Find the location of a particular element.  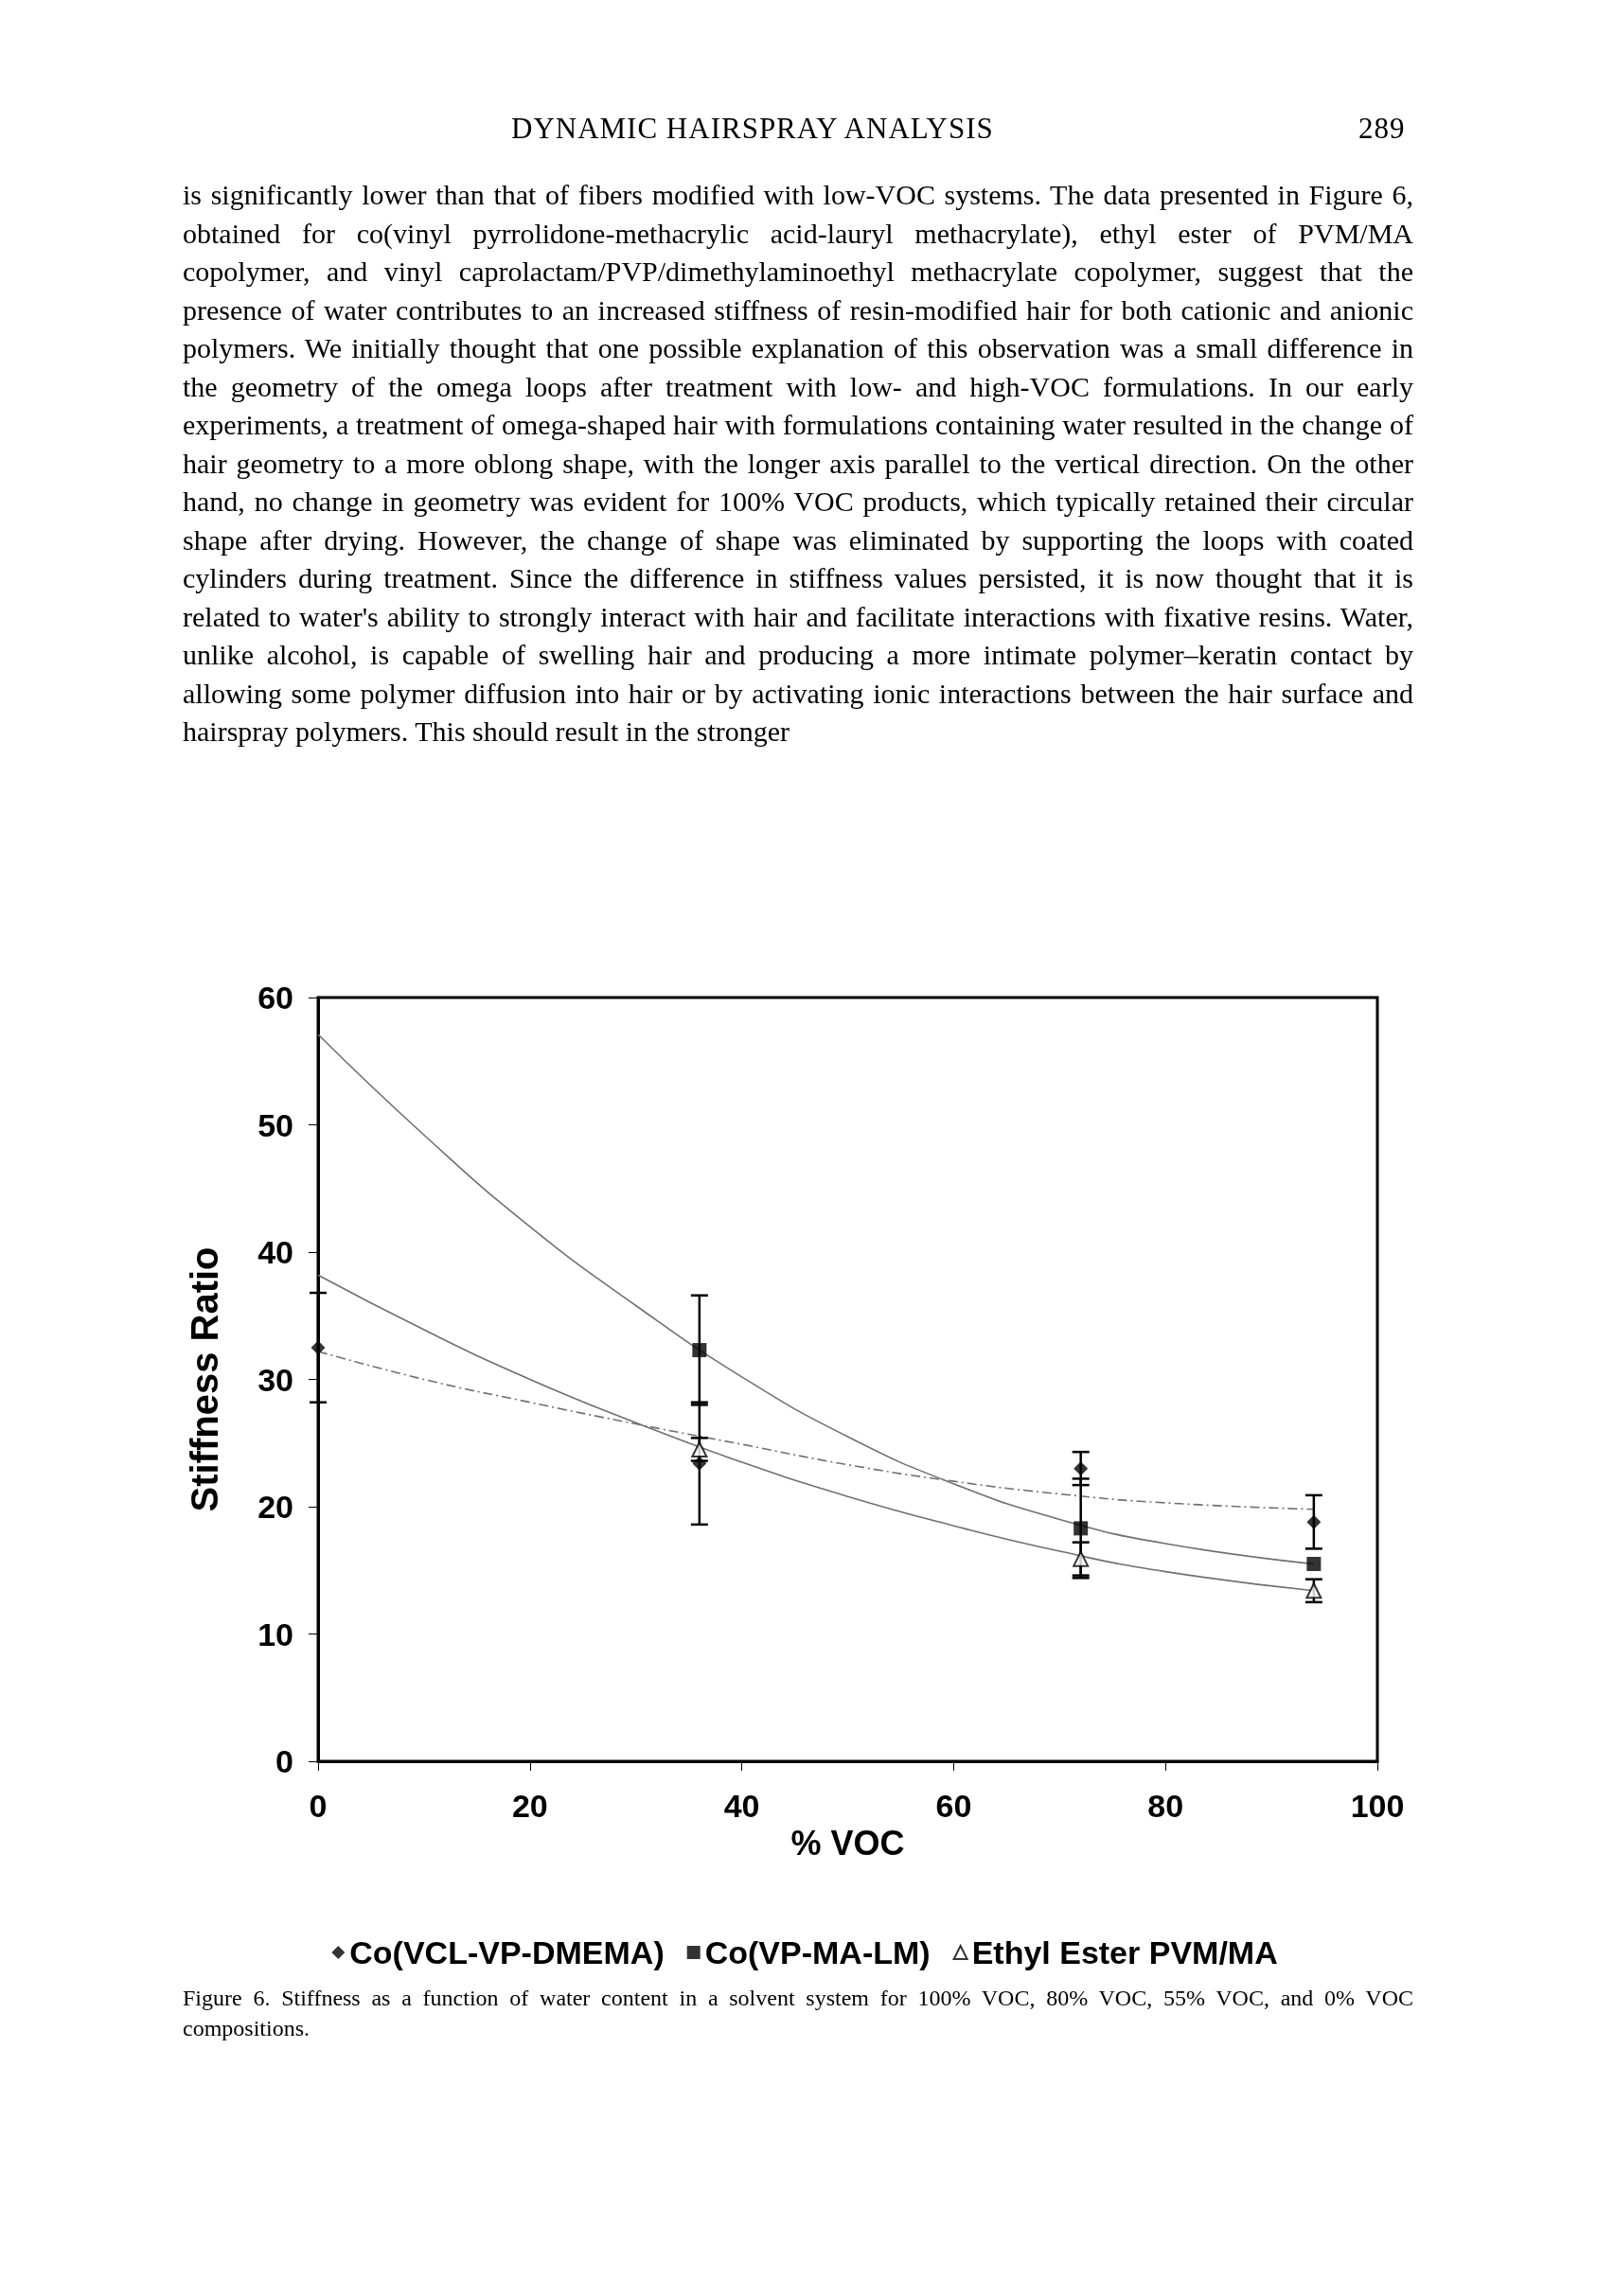

caption: Figure 6. Stiffness as a function of water content in a solvent system for 100% VOC, 80% VOC, 55% VOC, and 0% VOC compositions. is located at coordinates (798, 2013).